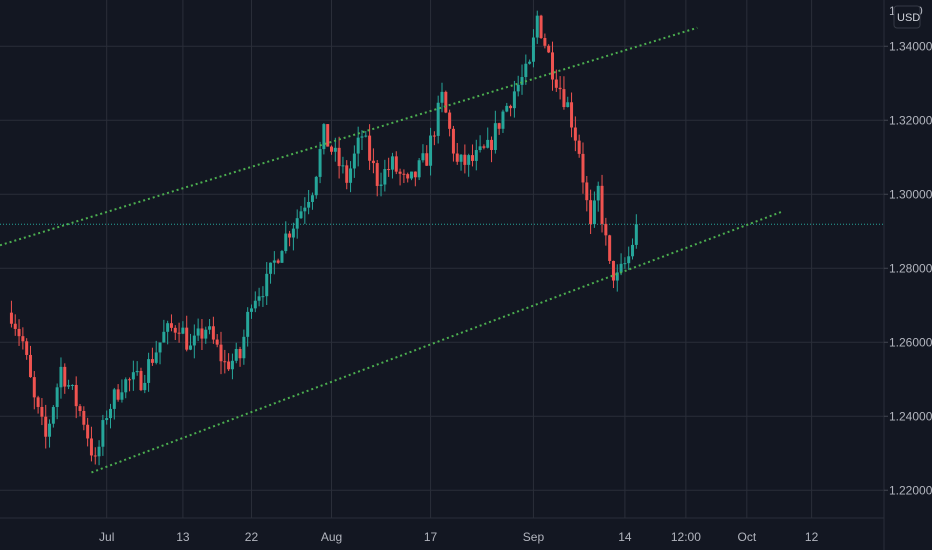 The width and height of the screenshot is (932, 550). I want to click on price-tick-label: 1.22000, so click(910, 490).